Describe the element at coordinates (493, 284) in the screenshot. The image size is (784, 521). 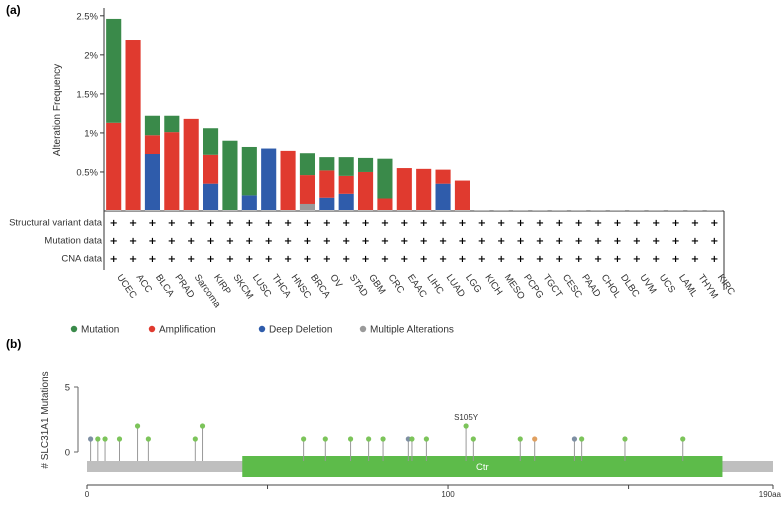
I see `x-tick-label: KICH` at that location.